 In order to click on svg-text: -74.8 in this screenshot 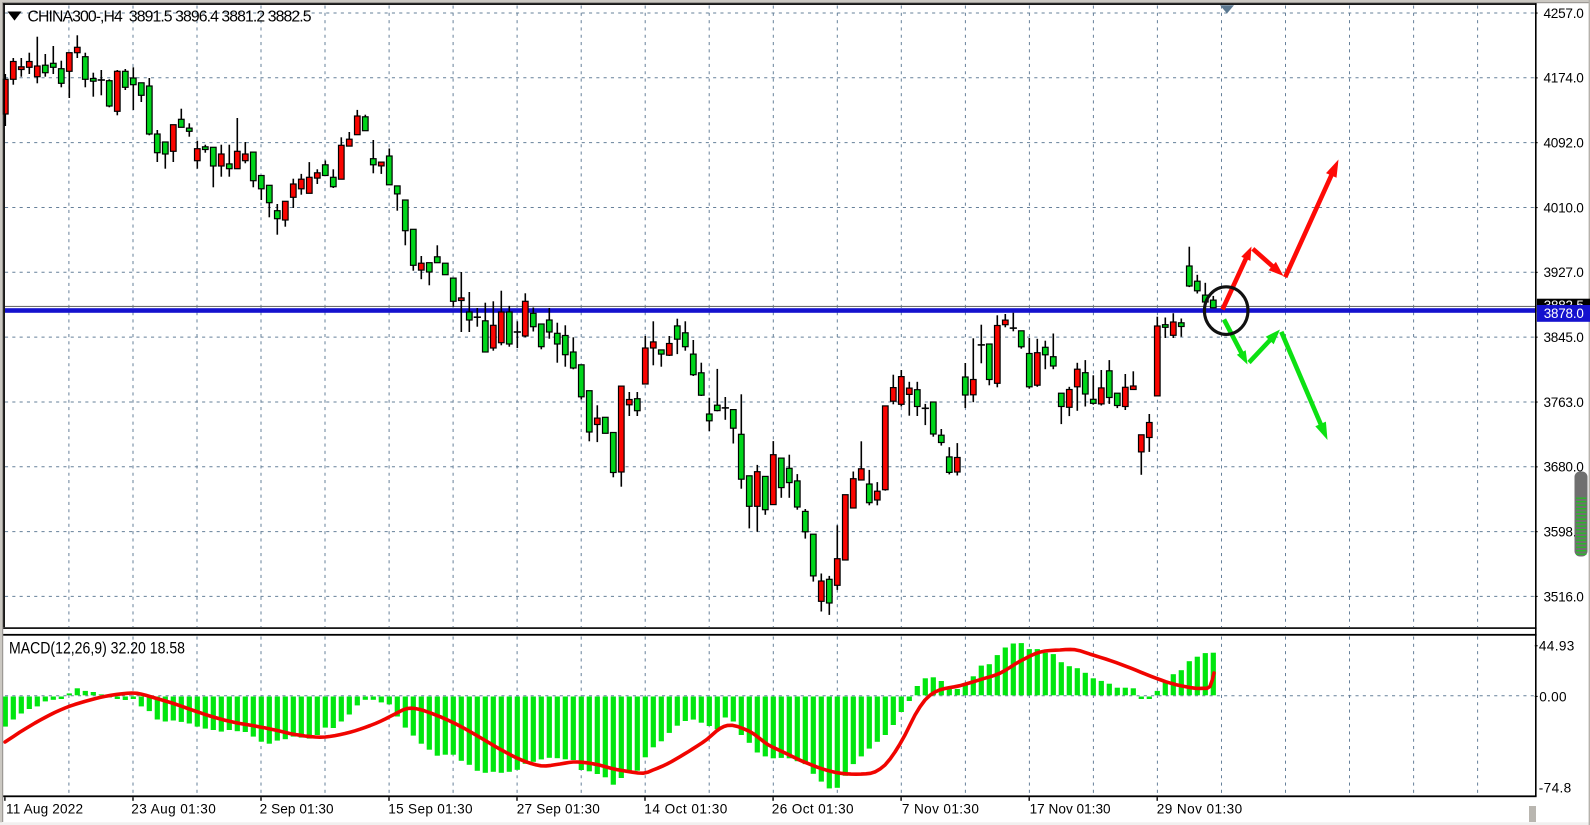, I will do `click(1555, 787)`.